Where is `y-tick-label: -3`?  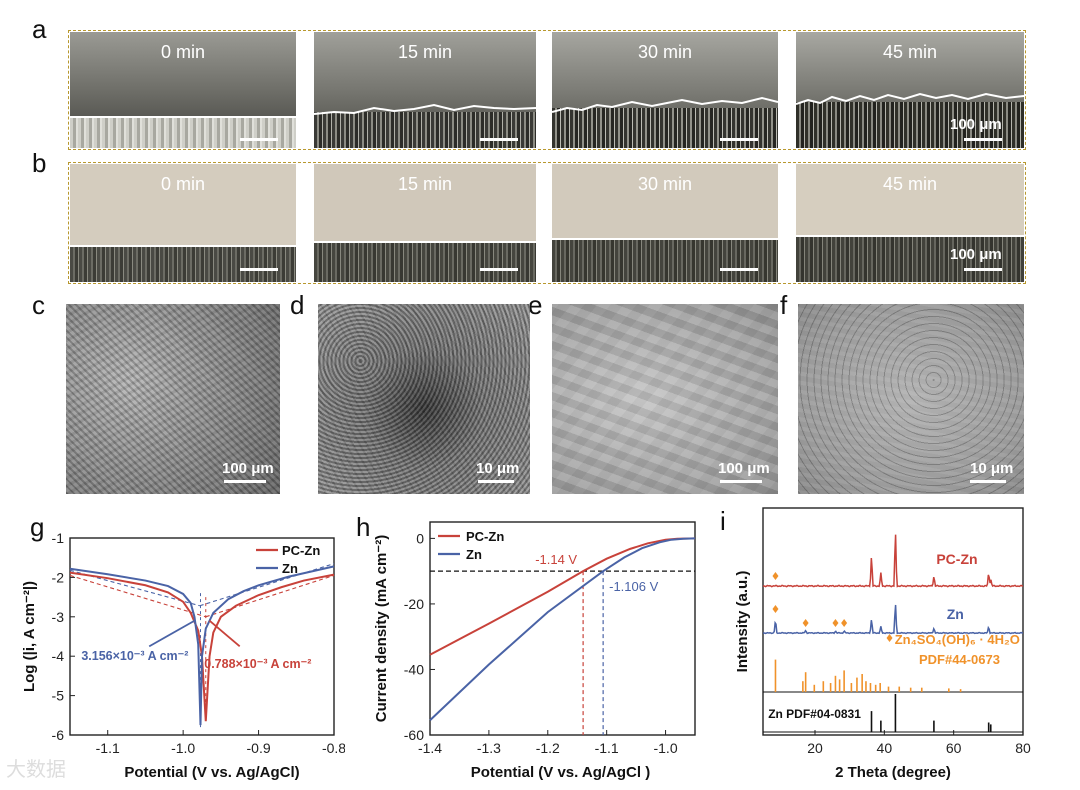
y-tick-label: -3 is located at coordinates (58, 617).